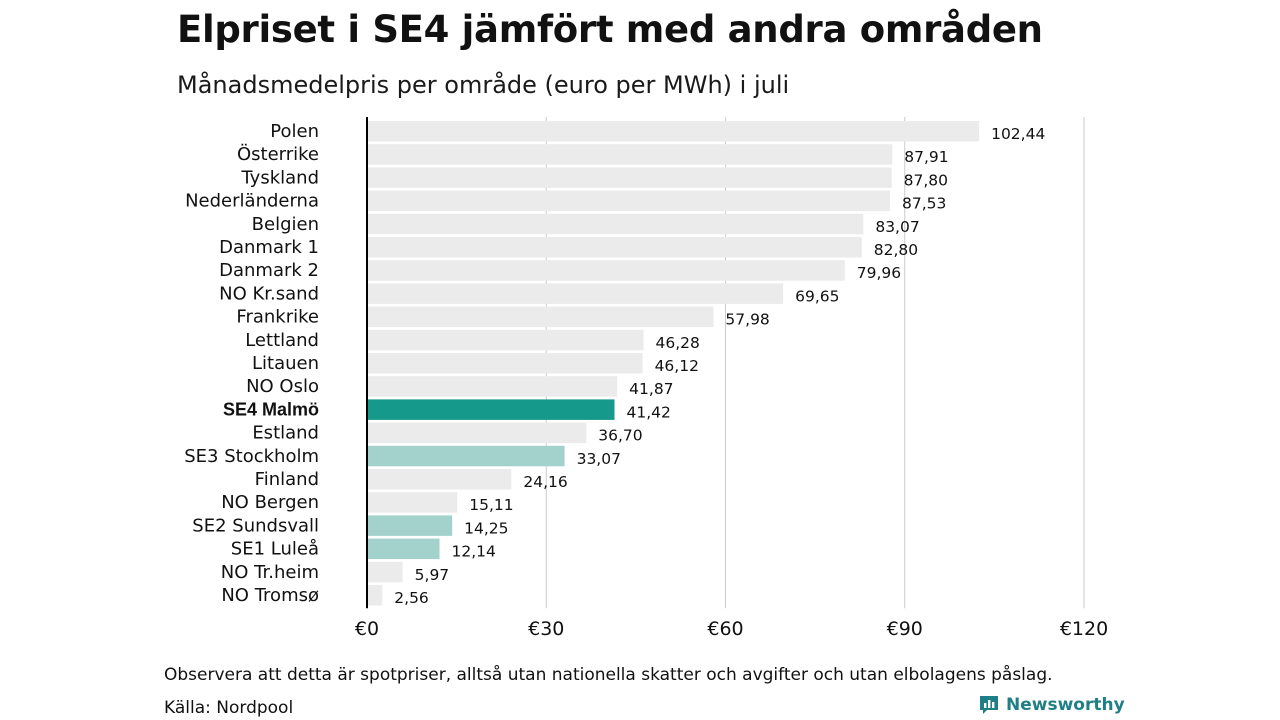 The height and width of the screenshot is (720, 1280). I want to click on value-label: 14,25, so click(486, 528).